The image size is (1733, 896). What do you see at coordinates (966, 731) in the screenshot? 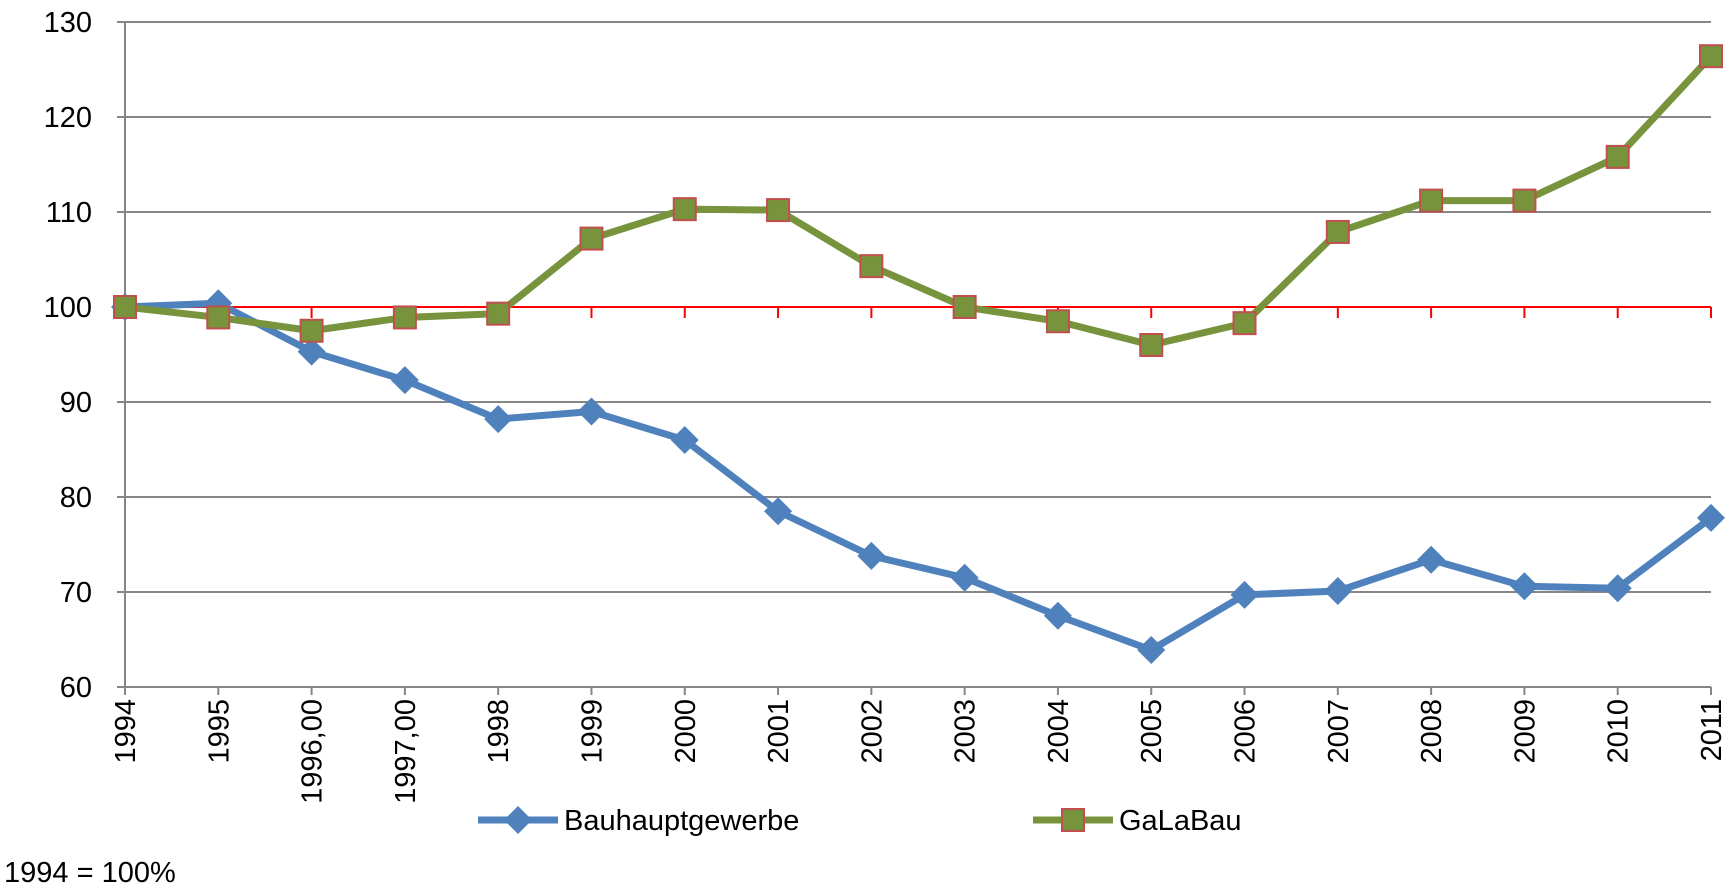
I see `x-tick-label: 2003` at bounding box center [966, 731].